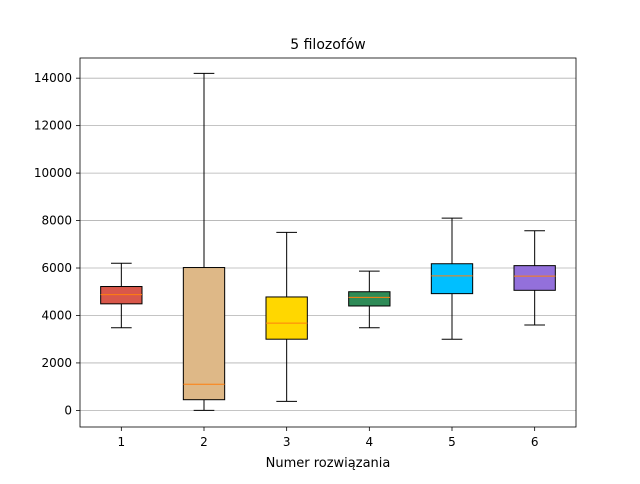 This screenshot has height=484, width=640. I want to click on y-tick-label: 2000, so click(56, 363).